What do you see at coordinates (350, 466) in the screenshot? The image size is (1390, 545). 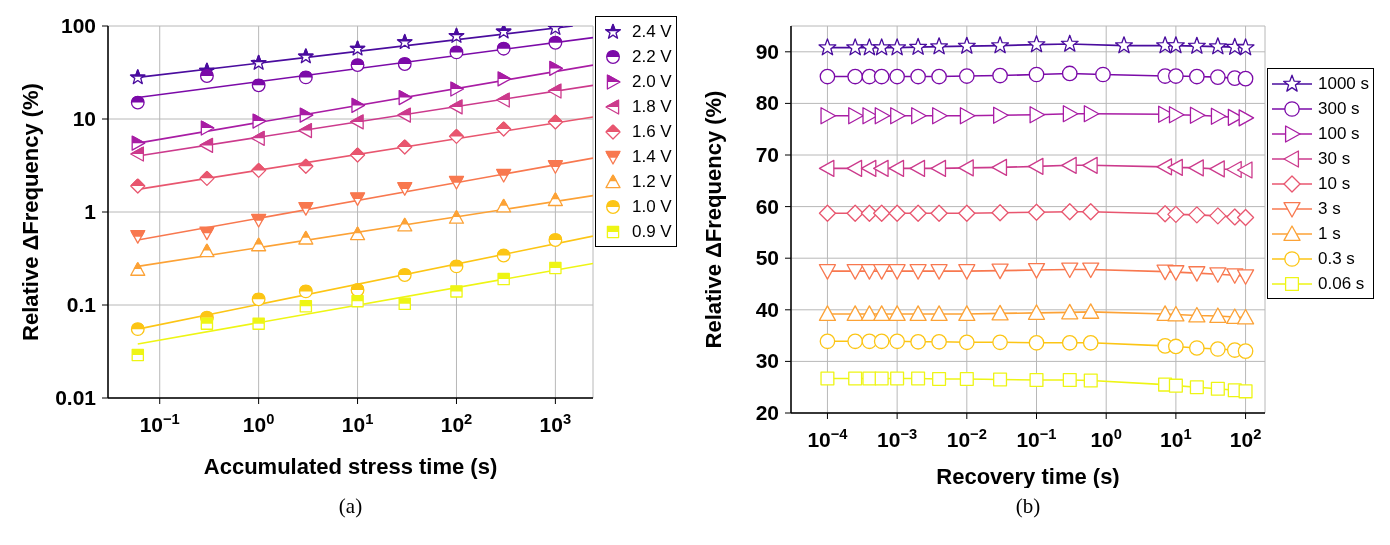 I see `x-axis-title: Accumulated stress time (s)` at bounding box center [350, 466].